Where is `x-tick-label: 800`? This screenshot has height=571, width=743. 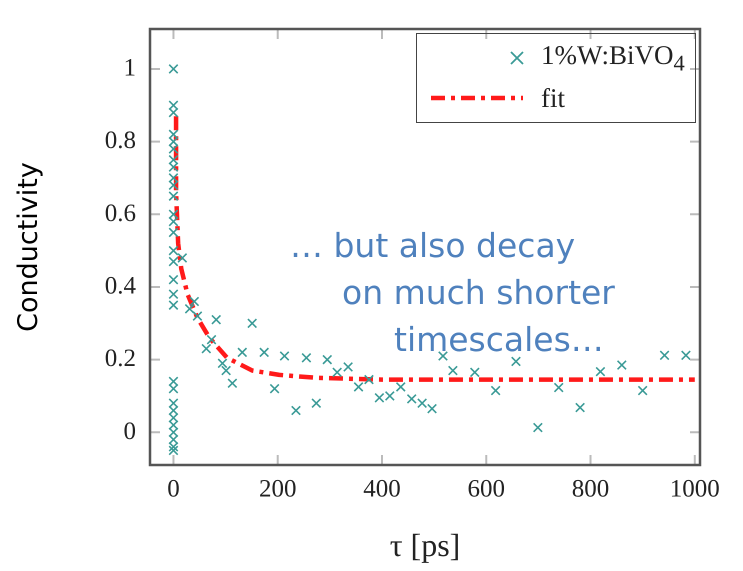
x-tick-label: 800 is located at coordinates (591, 489).